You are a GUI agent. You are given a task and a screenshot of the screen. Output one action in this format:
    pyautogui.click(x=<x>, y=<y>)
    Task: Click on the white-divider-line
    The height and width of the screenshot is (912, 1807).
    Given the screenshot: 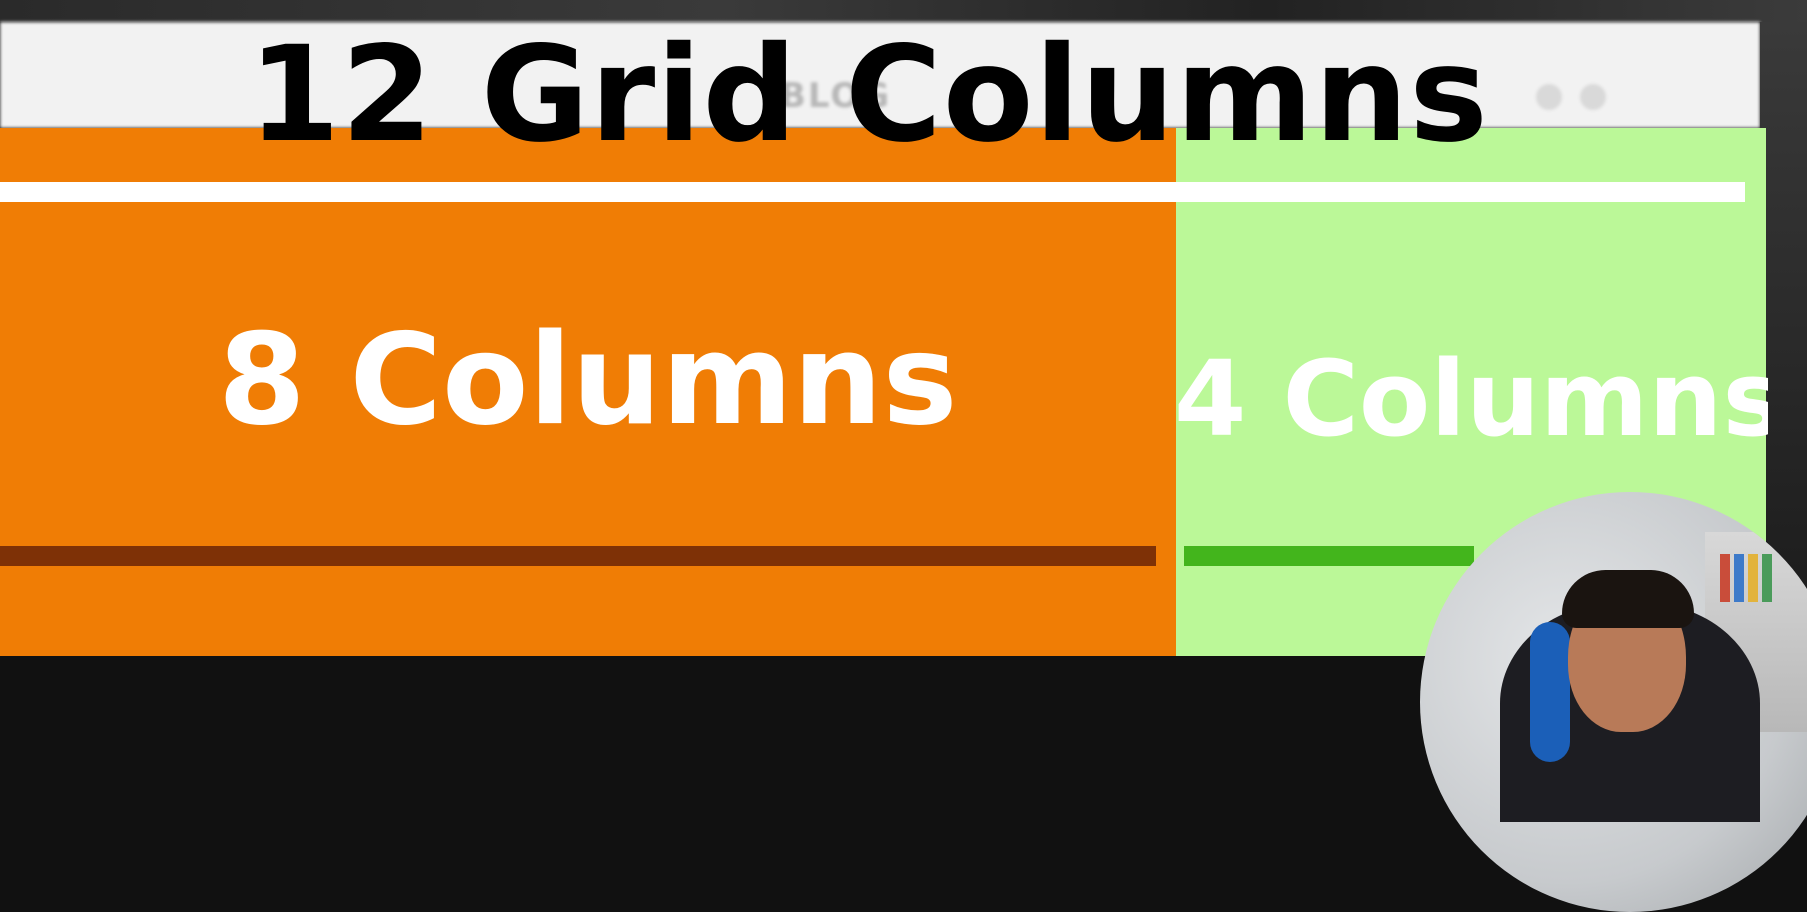 What is the action you would take?
    pyautogui.click(x=872, y=192)
    